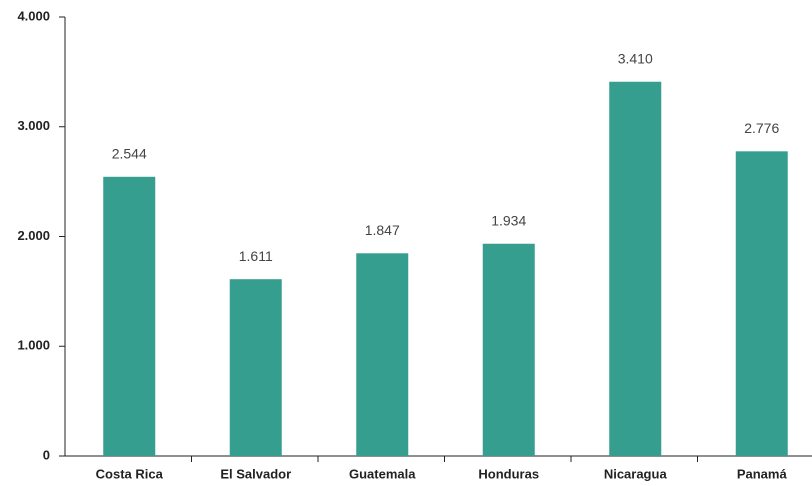 Image resolution: width=812 pixels, height=486 pixels. I want to click on value-label: 1.611, so click(256, 256).